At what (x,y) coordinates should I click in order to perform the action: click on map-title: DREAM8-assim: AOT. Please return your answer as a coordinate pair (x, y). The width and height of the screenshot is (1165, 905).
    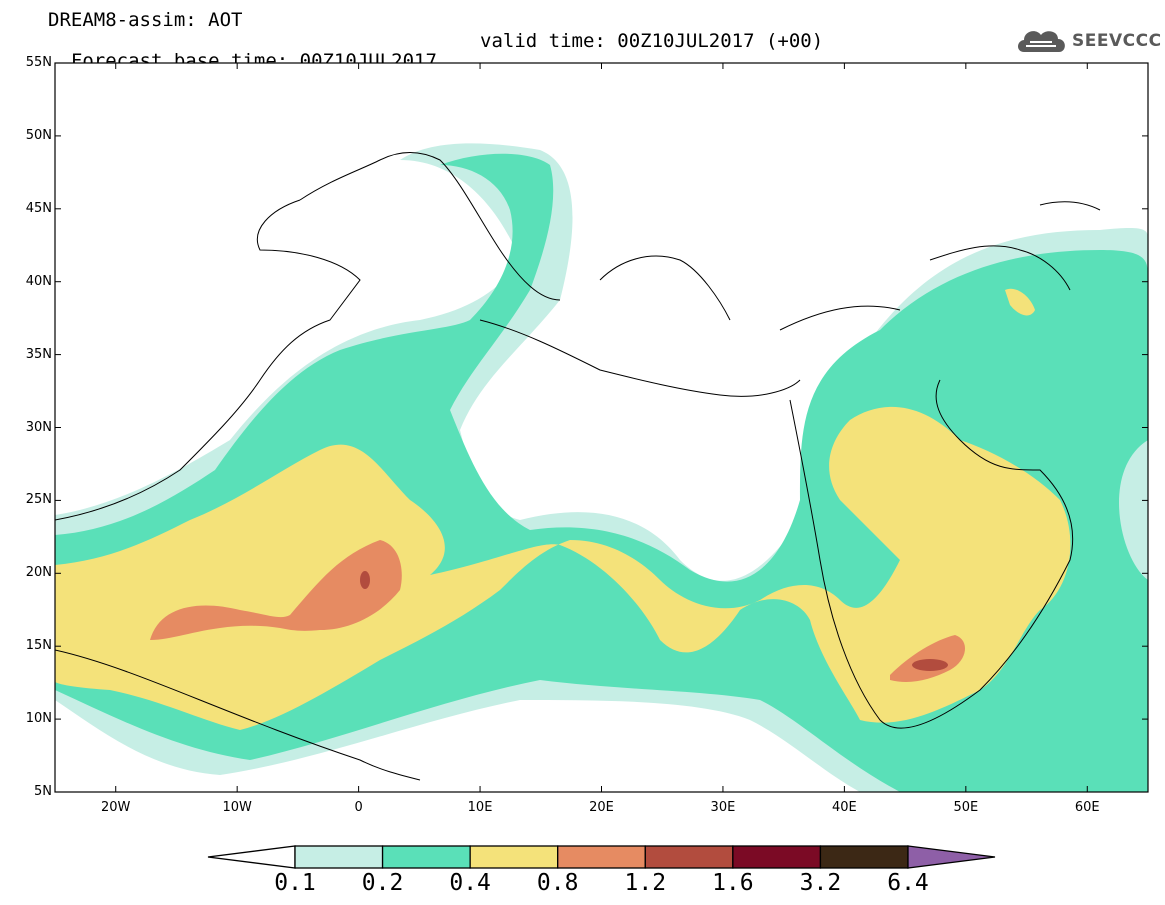
    Looking at the image, I should click on (145, 20).